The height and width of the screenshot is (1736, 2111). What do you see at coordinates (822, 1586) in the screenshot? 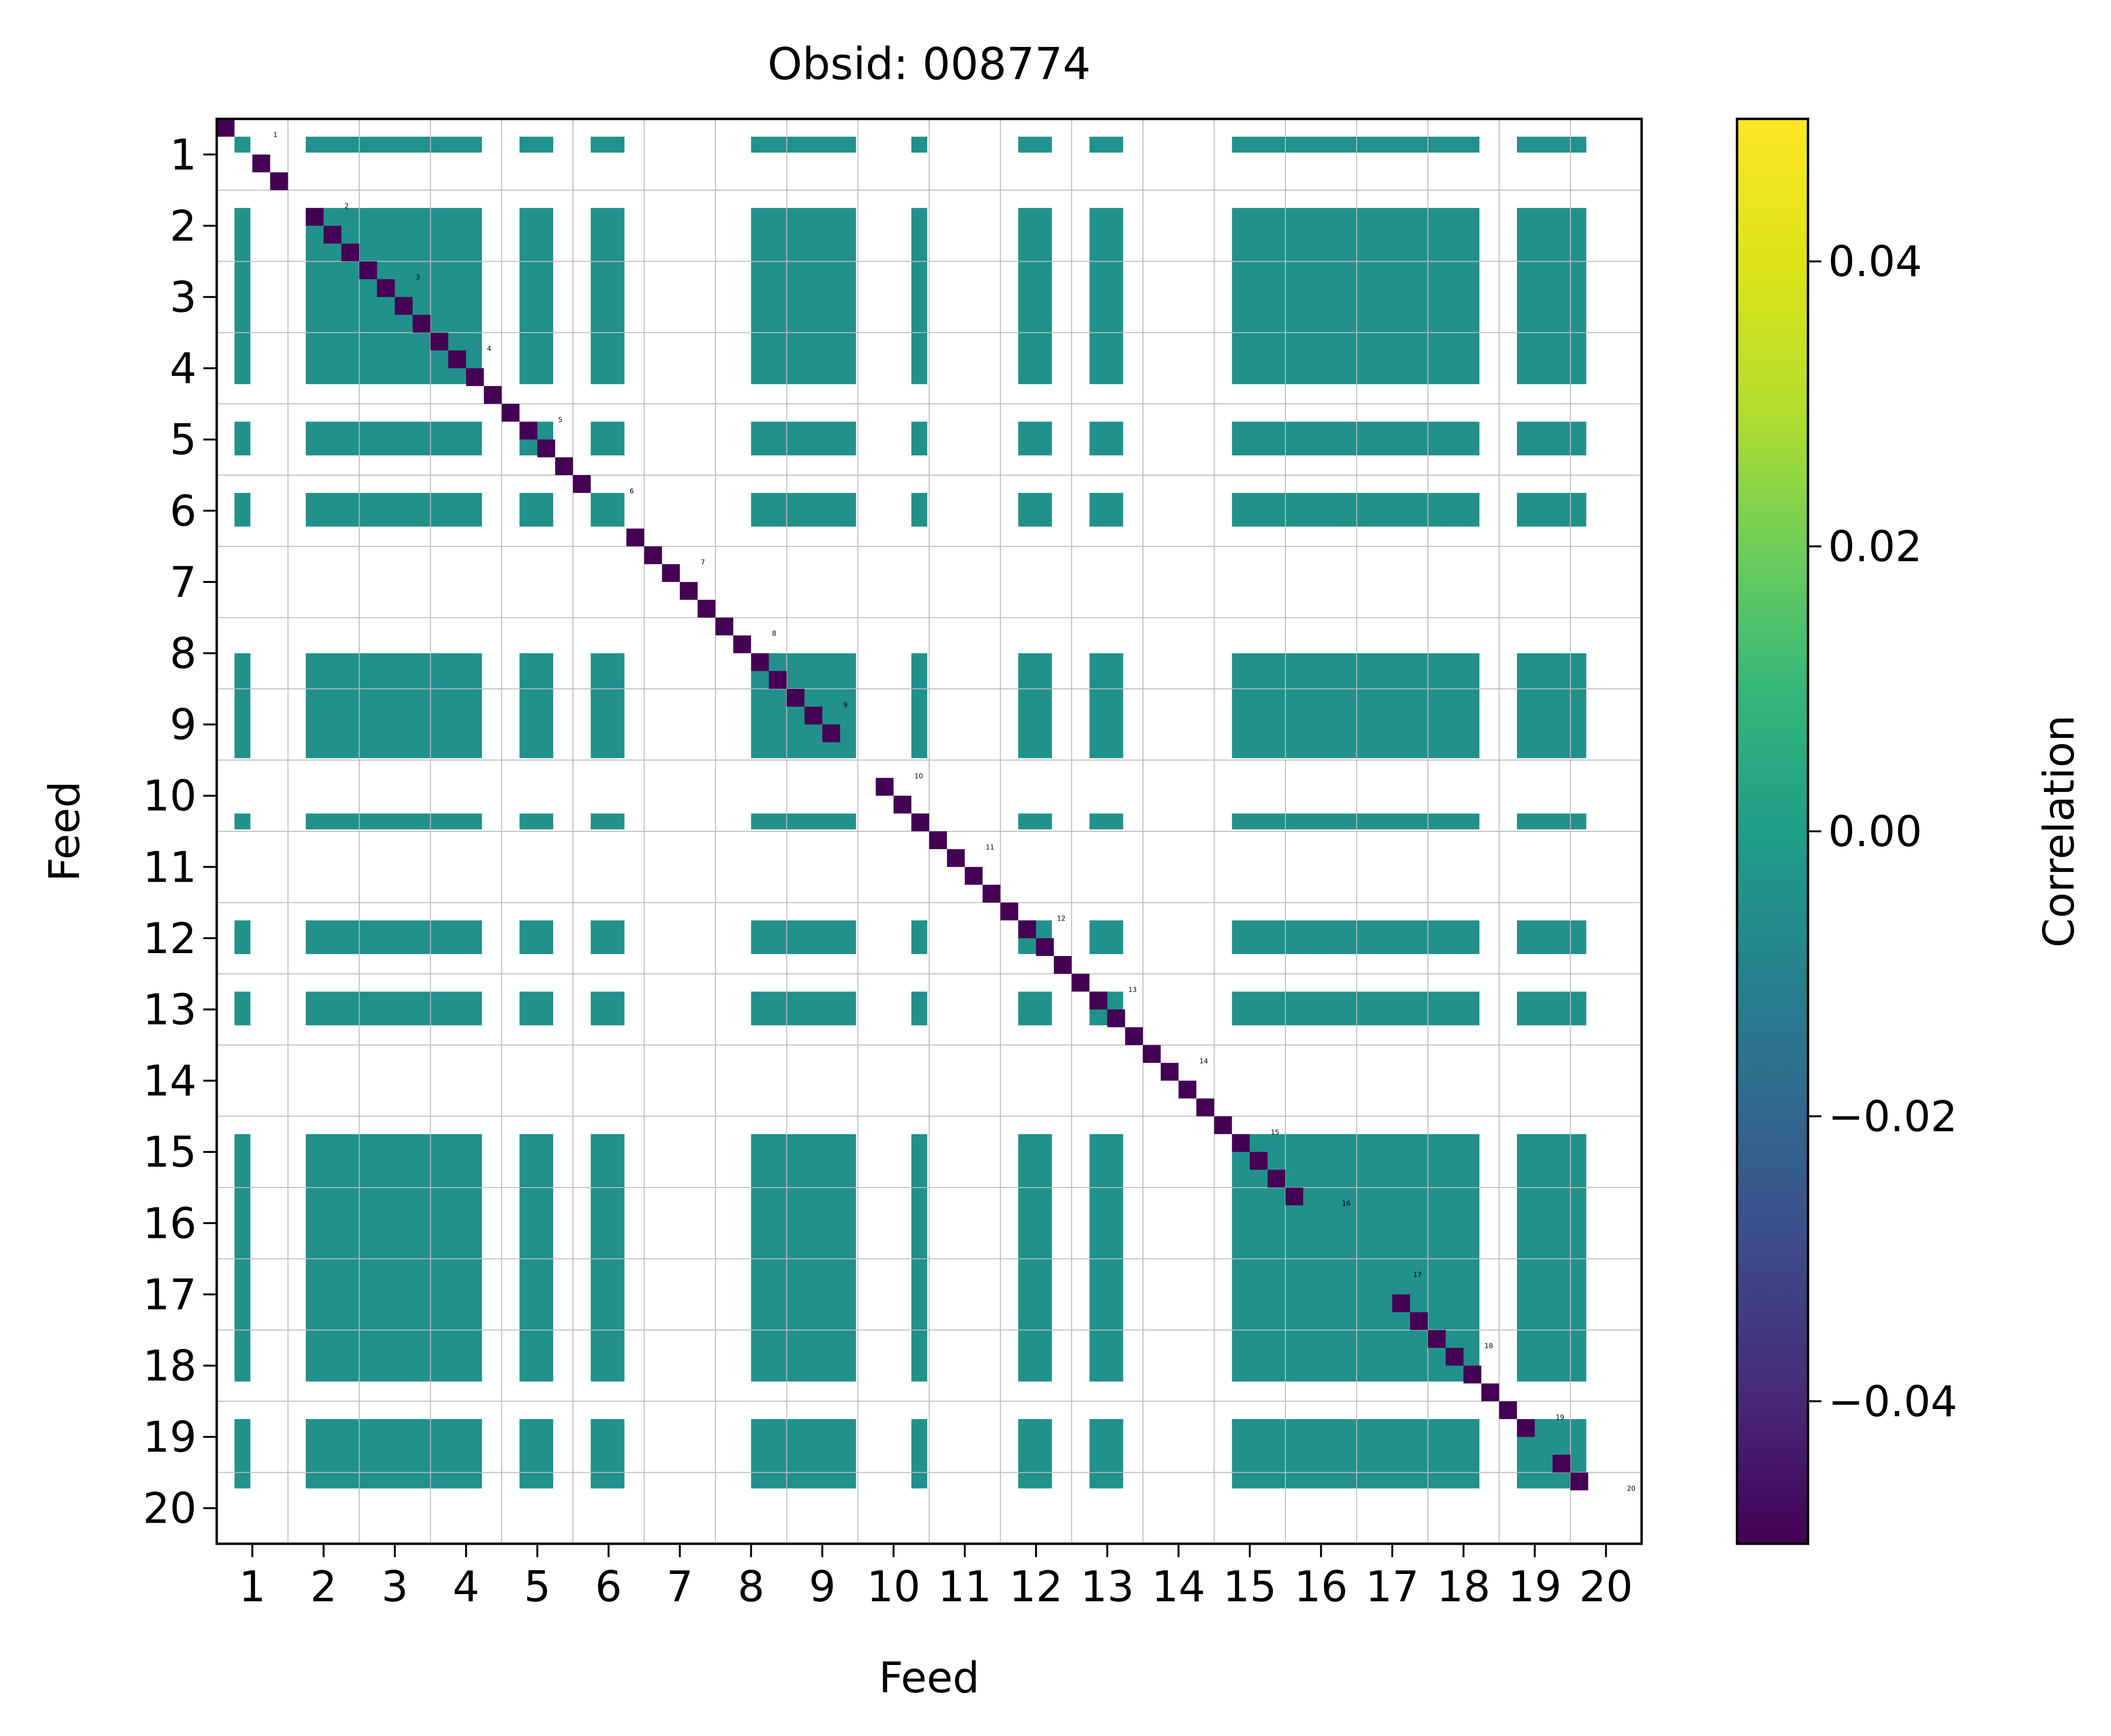
I see `x-tick-label: 9` at bounding box center [822, 1586].